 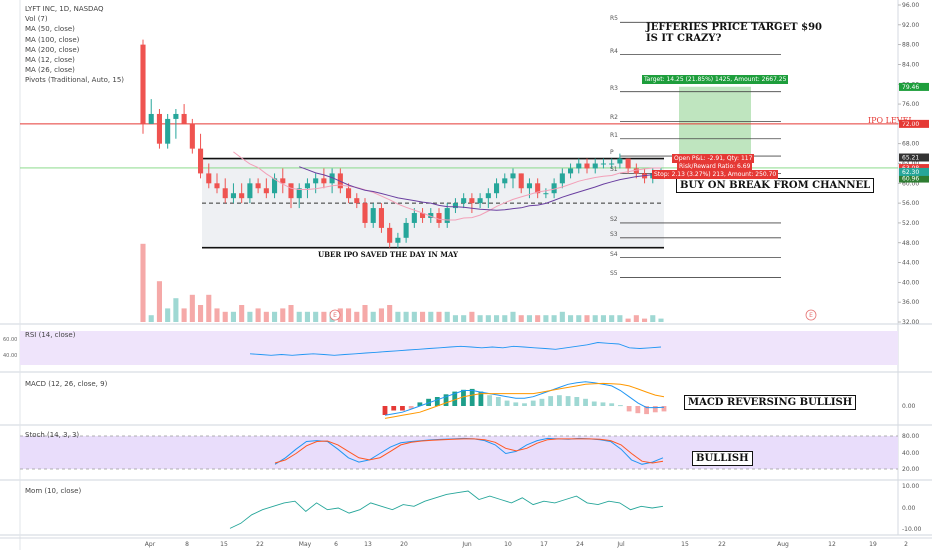 I want to click on pivot-label-r5: R5, so click(x=614, y=19).